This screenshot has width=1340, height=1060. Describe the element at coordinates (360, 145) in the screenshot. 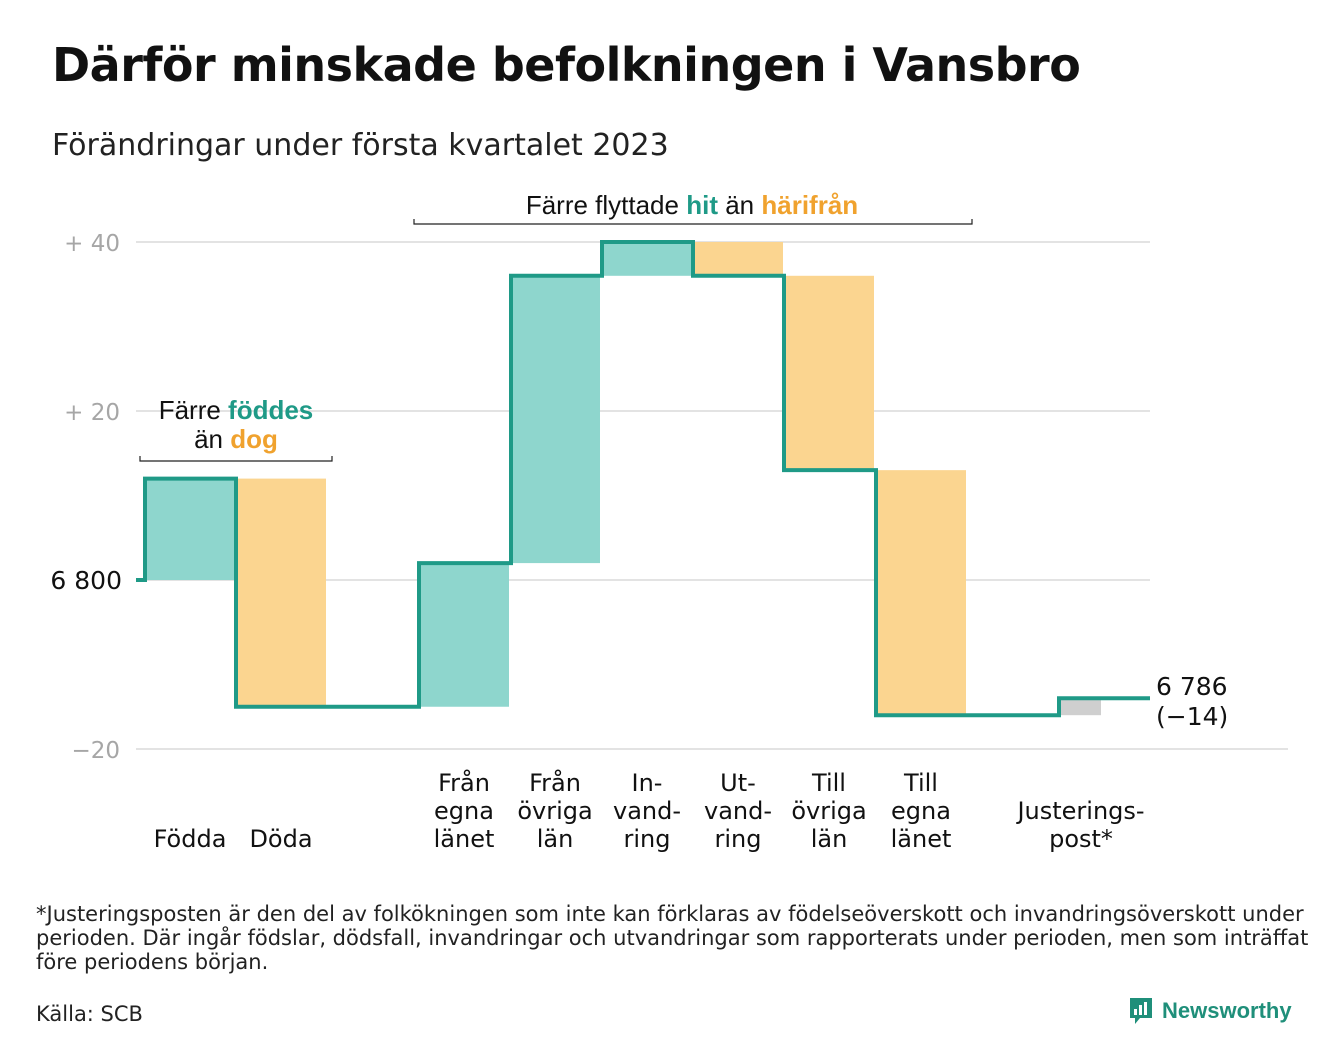

I see `chart-subtitle: Förändringar under första kvartalet 2023` at that location.